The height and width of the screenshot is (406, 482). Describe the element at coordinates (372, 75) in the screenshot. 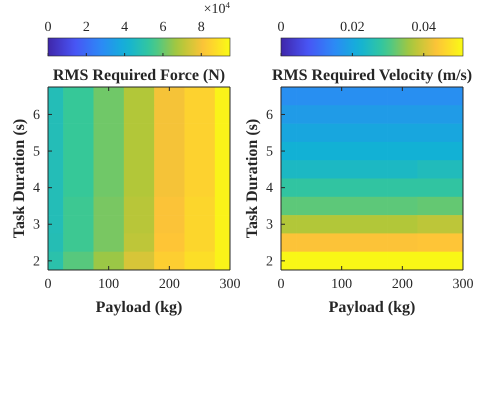

I see `chart-title: RMS Required Velocity (m/s)` at that location.